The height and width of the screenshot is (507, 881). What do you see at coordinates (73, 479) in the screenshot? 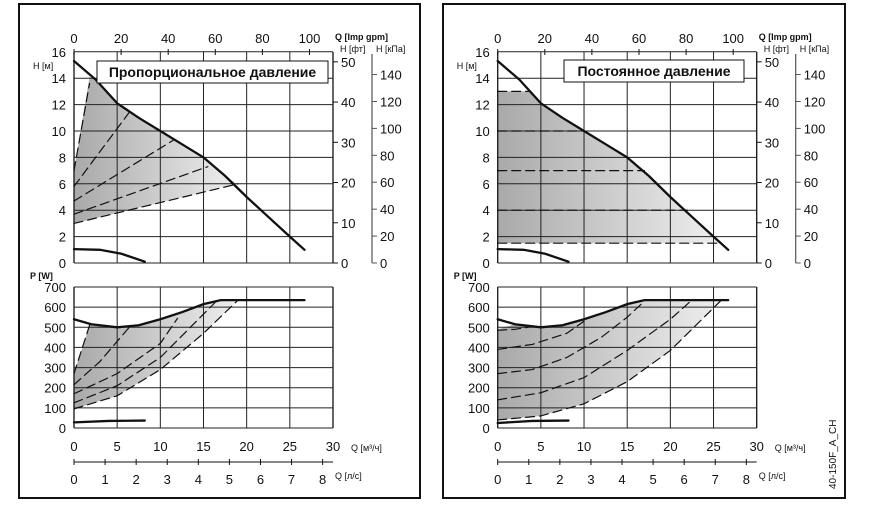
I see `q-ls-tick-label: 0` at bounding box center [73, 479].